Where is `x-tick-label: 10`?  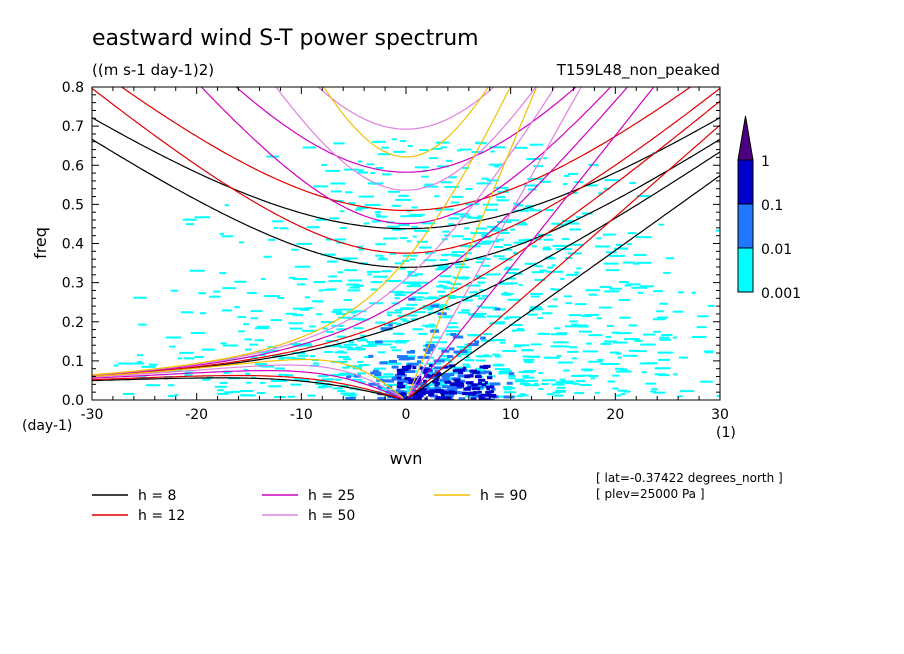
x-tick-label: 10 is located at coordinates (511, 415).